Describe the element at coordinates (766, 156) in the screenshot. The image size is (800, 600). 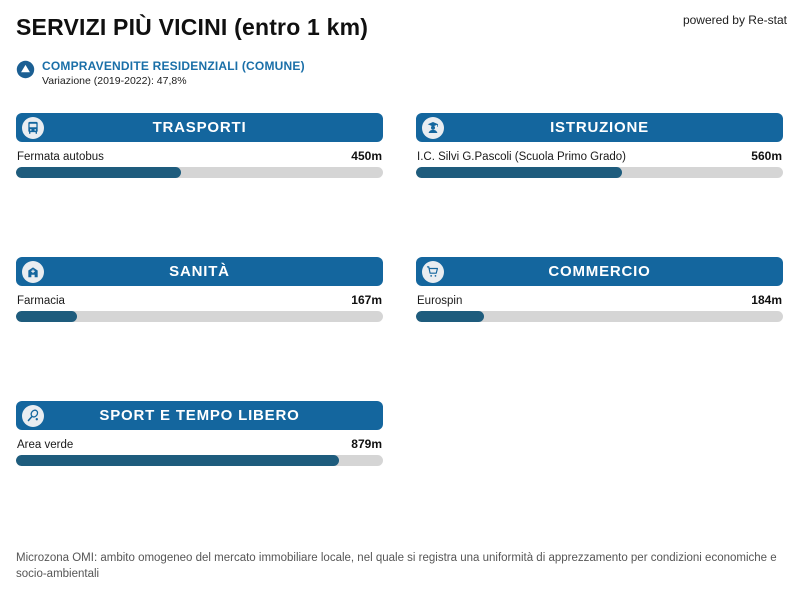
I see `service-distance: 560m` at that location.